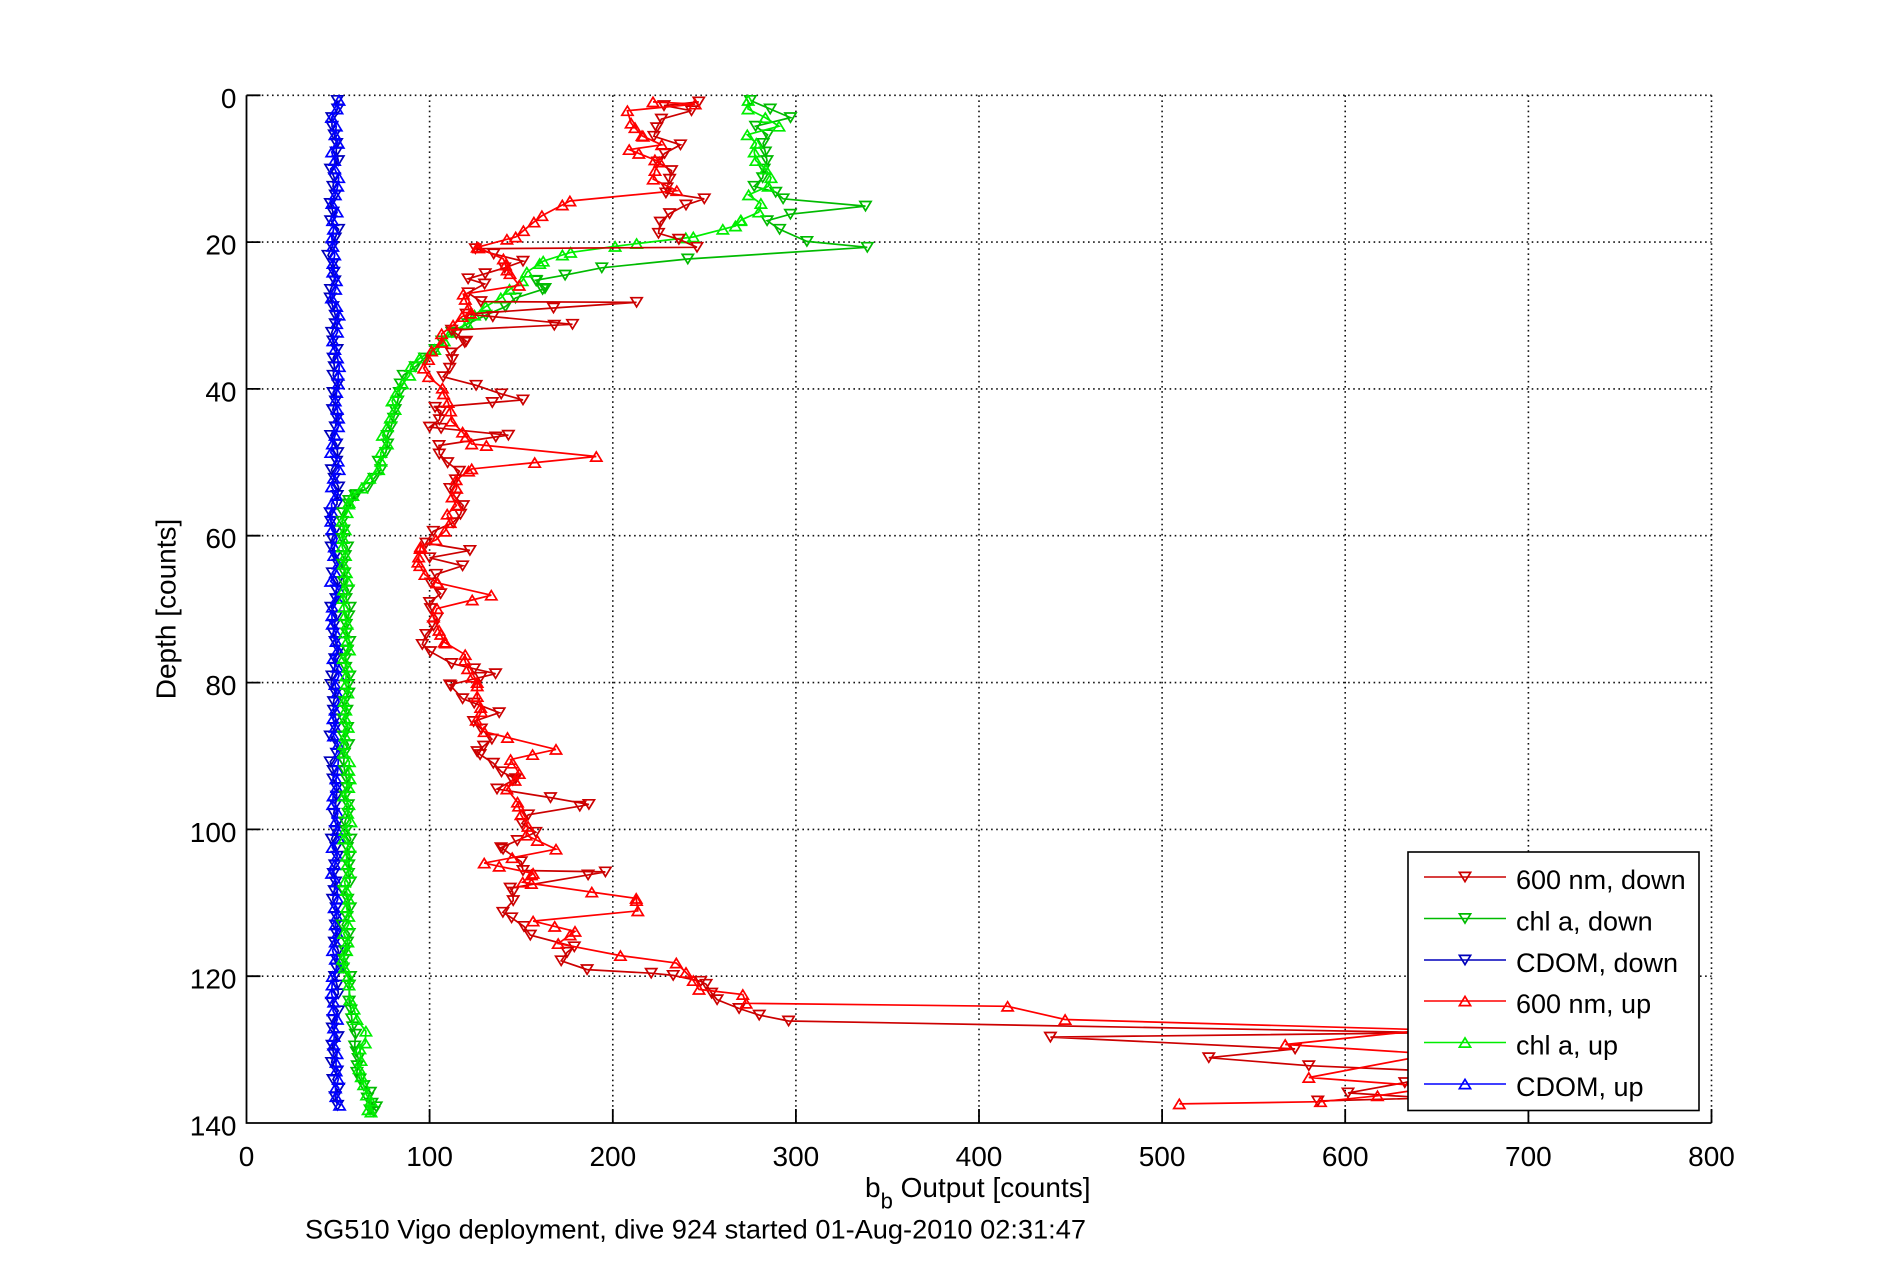  Describe the element at coordinates (978, 1193) in the screenshot. I see `svg-text: bb Output [counts]` at that location.